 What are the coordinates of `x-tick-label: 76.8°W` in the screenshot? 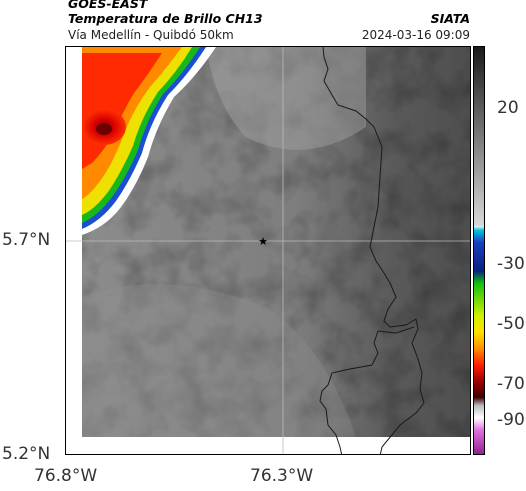 It's located at (66, 476).